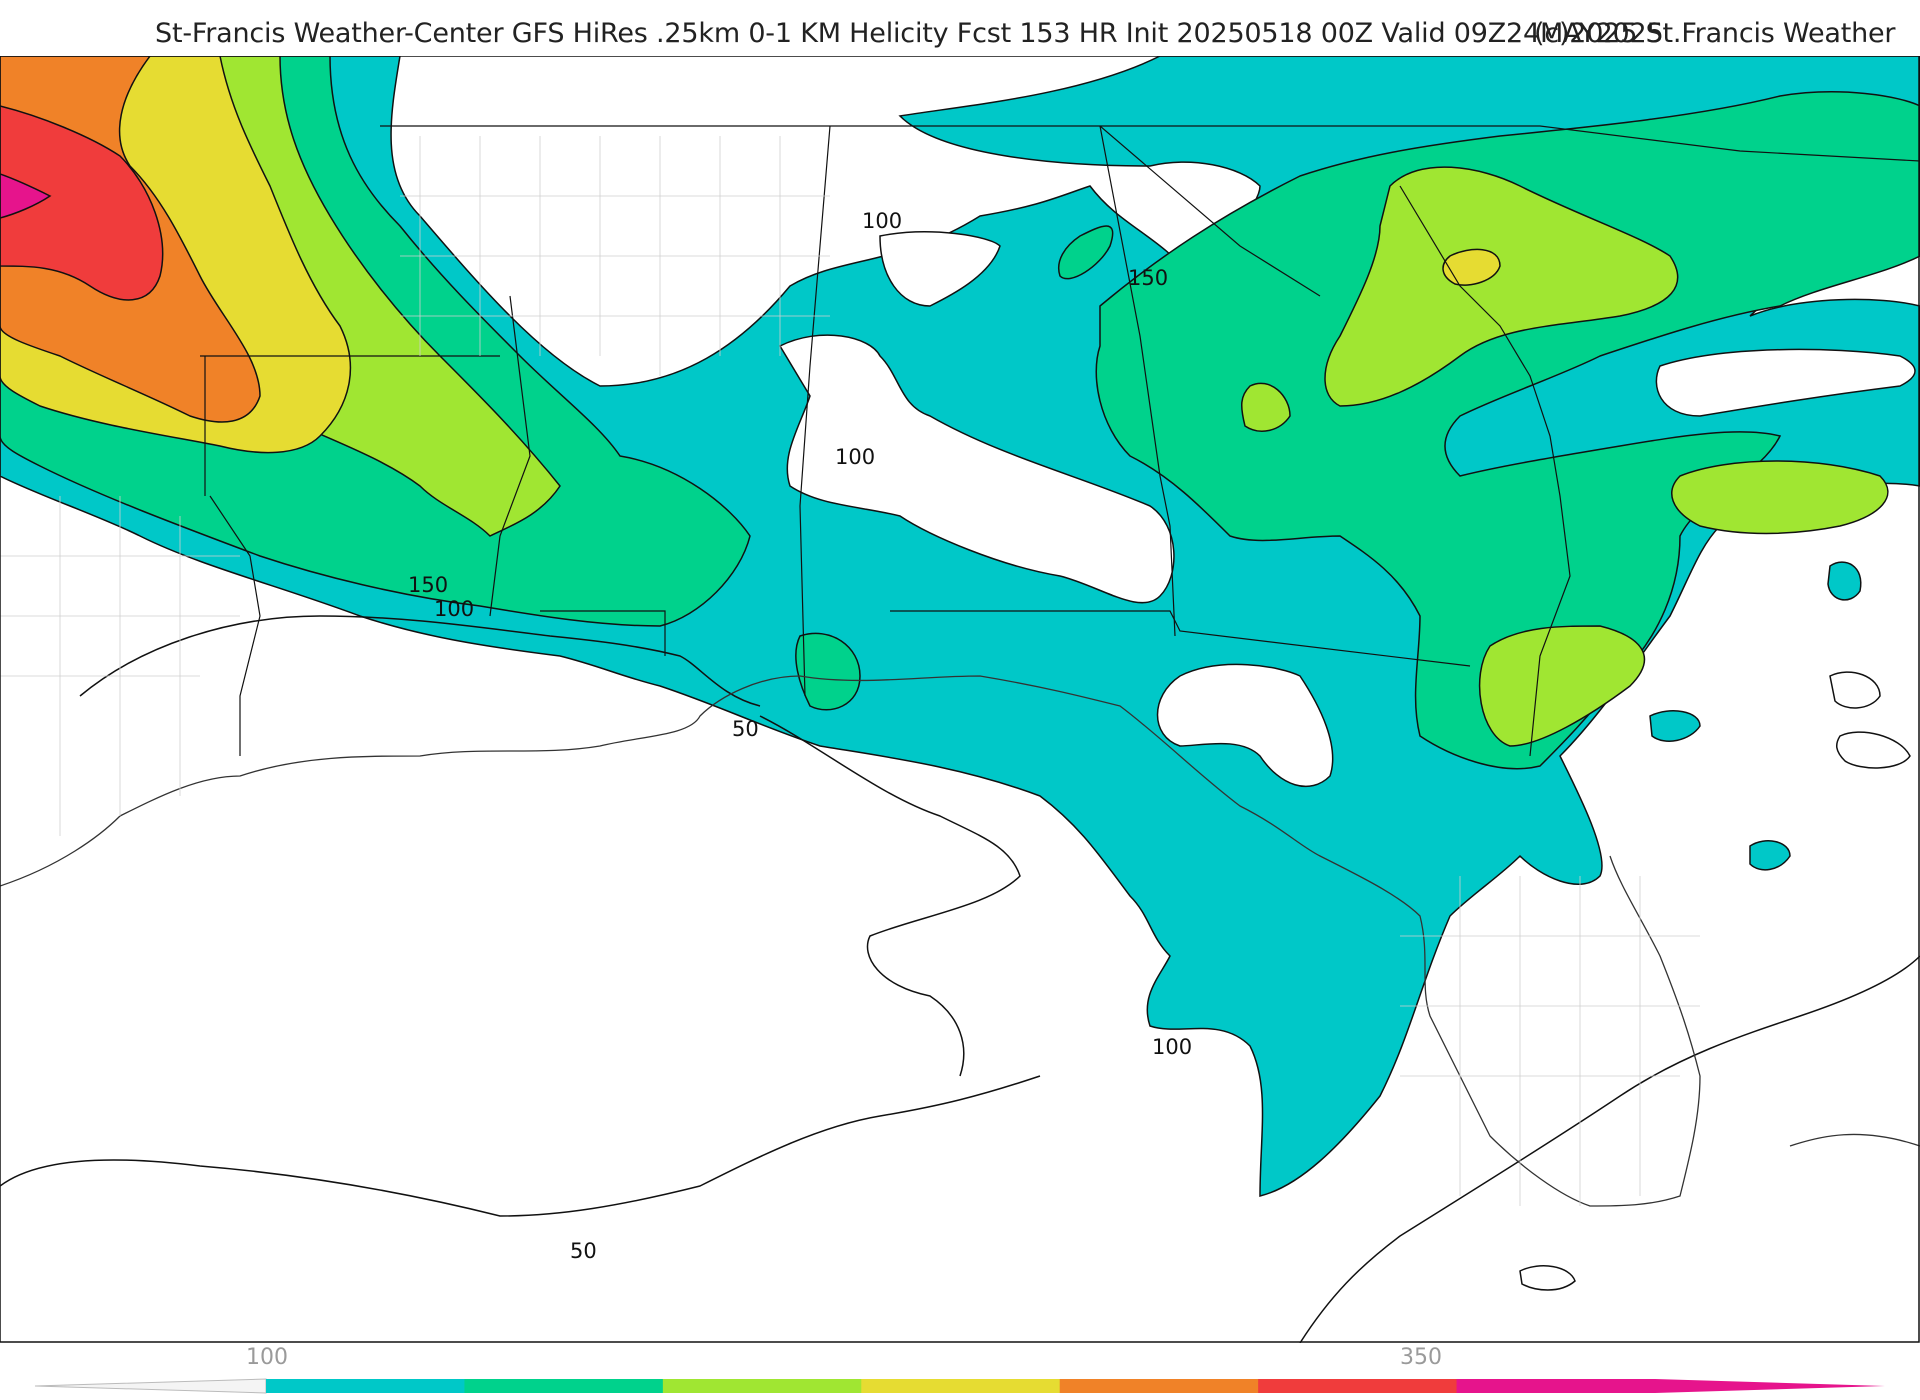 The width and height of the screenshot is (1920, 1400). Describe the element at coordinates (1609, 1149) in the screenshot. I see `contour-line-50-east` at that location.